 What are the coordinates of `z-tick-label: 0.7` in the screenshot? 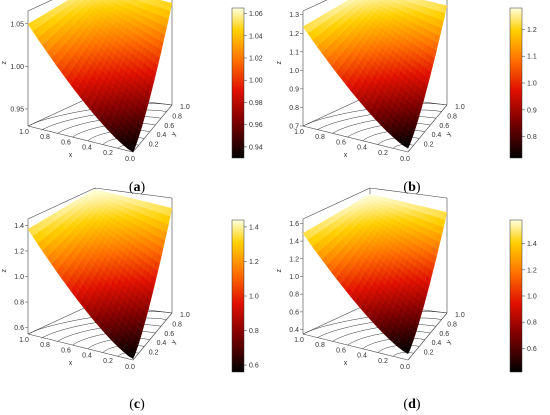 It's located at (294, 127).